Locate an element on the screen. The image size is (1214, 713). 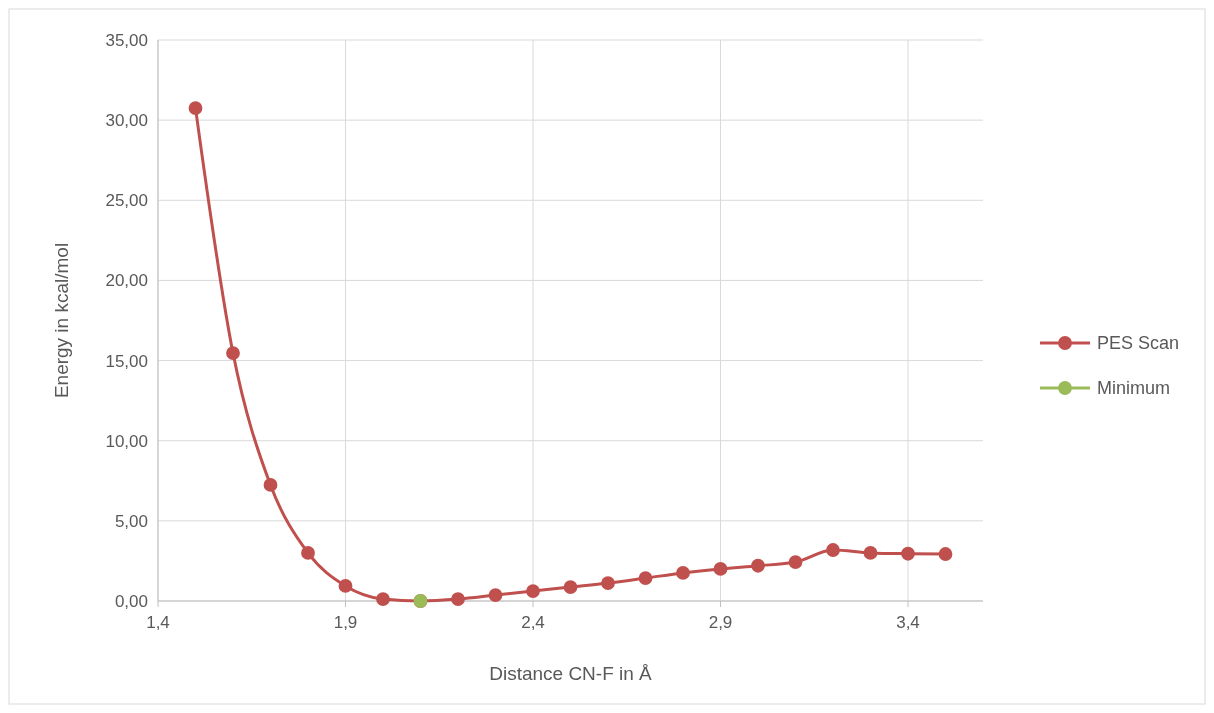
y-tick-label: 35,00 is located at coordinates (126, 40).